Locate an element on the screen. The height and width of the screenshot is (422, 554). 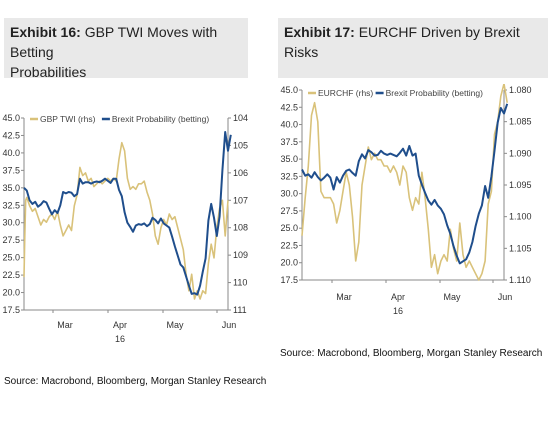
right-tick-label: 1.105 is located at coordinates (520, 248).